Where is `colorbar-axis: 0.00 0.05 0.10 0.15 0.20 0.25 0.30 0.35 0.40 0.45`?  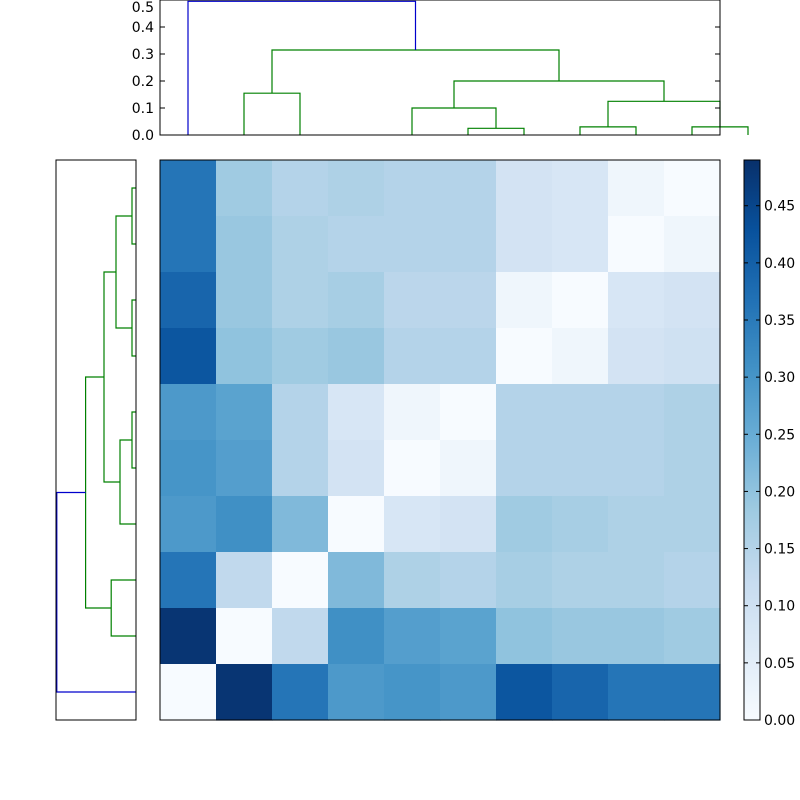
colorbar-axis: 0.00 0.05 0.10 0.15 0.20 0.25 0.30 0.35 0.40 0.45 is located at coordinates (769, 464).